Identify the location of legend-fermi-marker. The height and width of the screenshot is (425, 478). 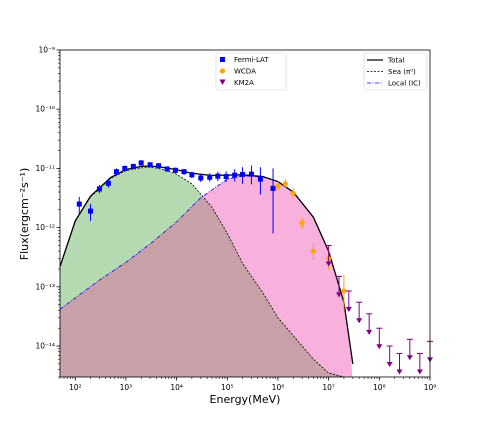
(222, 59).